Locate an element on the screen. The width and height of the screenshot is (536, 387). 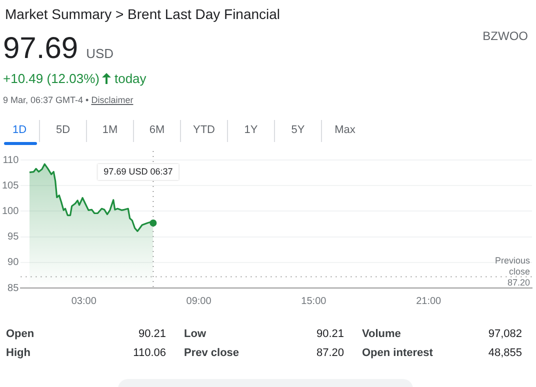
x-tick-label: 15:00 is located at coordinates (314, 301).